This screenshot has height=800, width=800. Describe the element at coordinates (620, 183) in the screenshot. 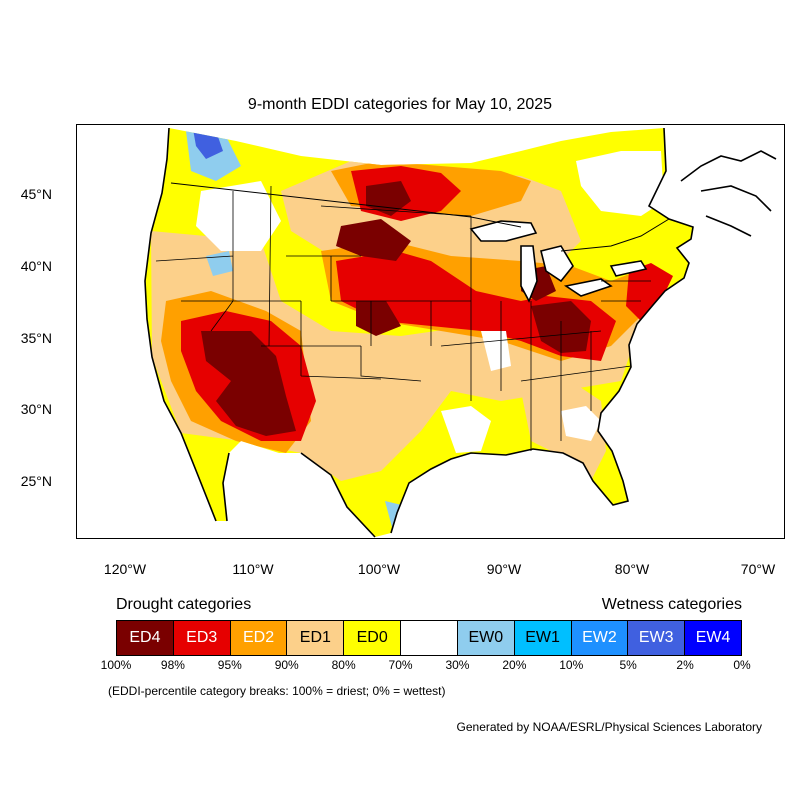

I see `neutral-area-northeast` at that location.